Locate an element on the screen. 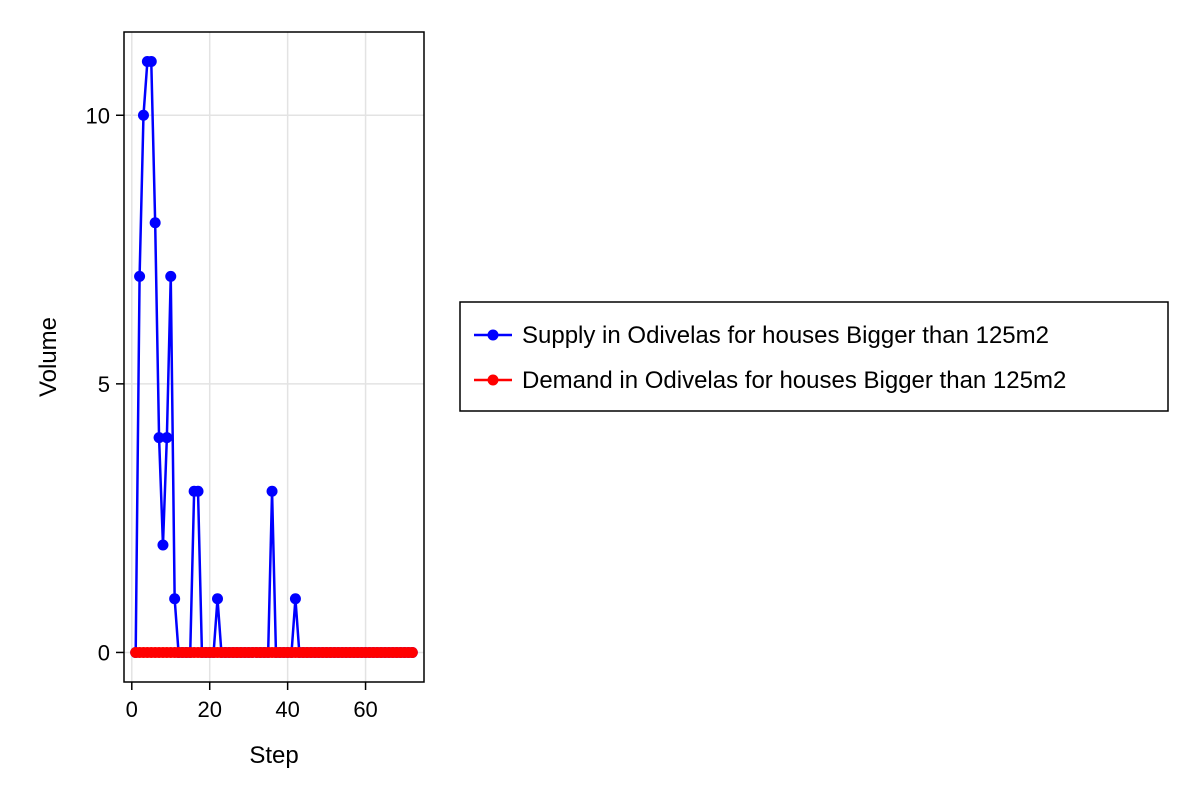 The image size is (1200, 800). legend-frame is located at coordinates (814, 356).